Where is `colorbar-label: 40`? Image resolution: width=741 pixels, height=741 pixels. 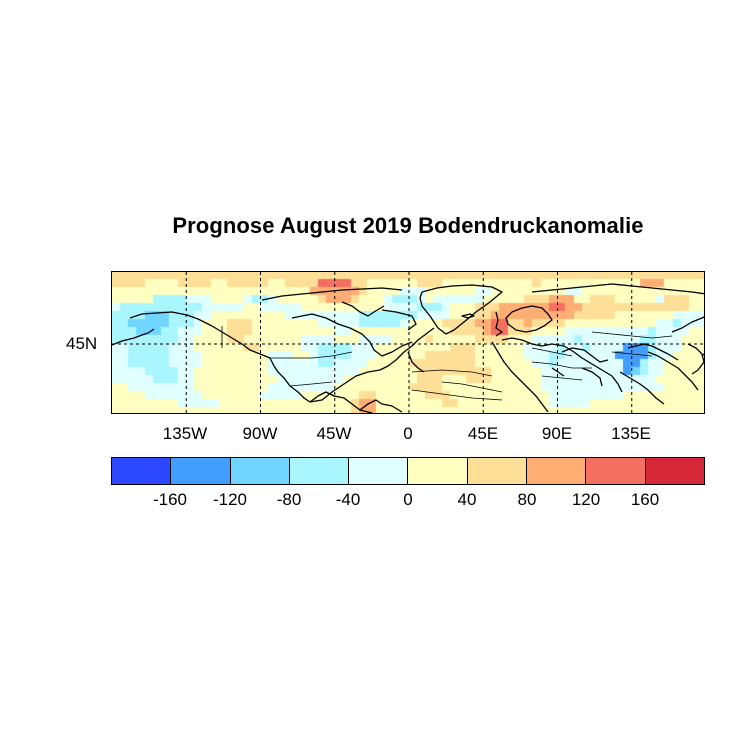 colorbar-label: 40 is located at coordinates (467, 499).